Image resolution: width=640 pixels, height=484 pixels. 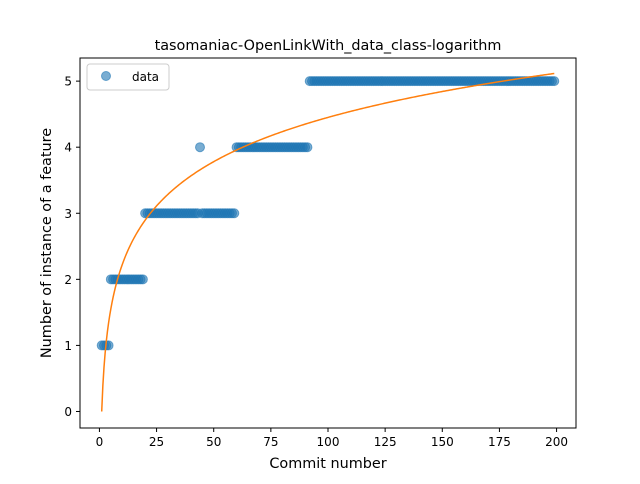 What do you see at coordinates (213, 442) in the screenshot?
I see `x-tick-label: 50` at bounding box center [213, 442].